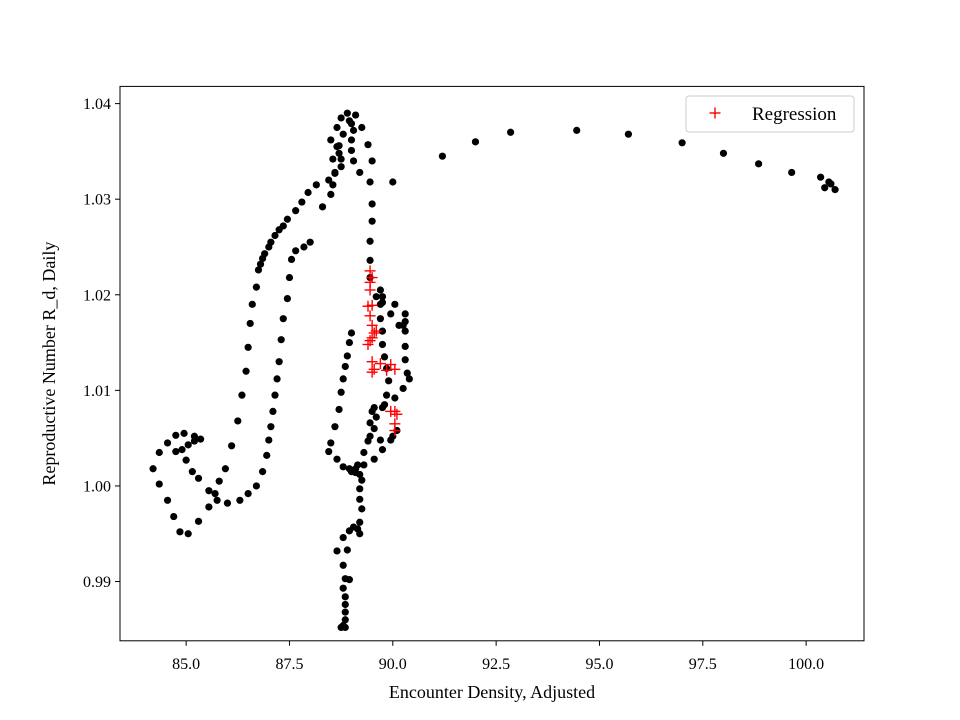 This screenshot has width=960, height=720. I want to click on y-axis-label: Reproductive Number R_d, Daily, so click(49, 364).